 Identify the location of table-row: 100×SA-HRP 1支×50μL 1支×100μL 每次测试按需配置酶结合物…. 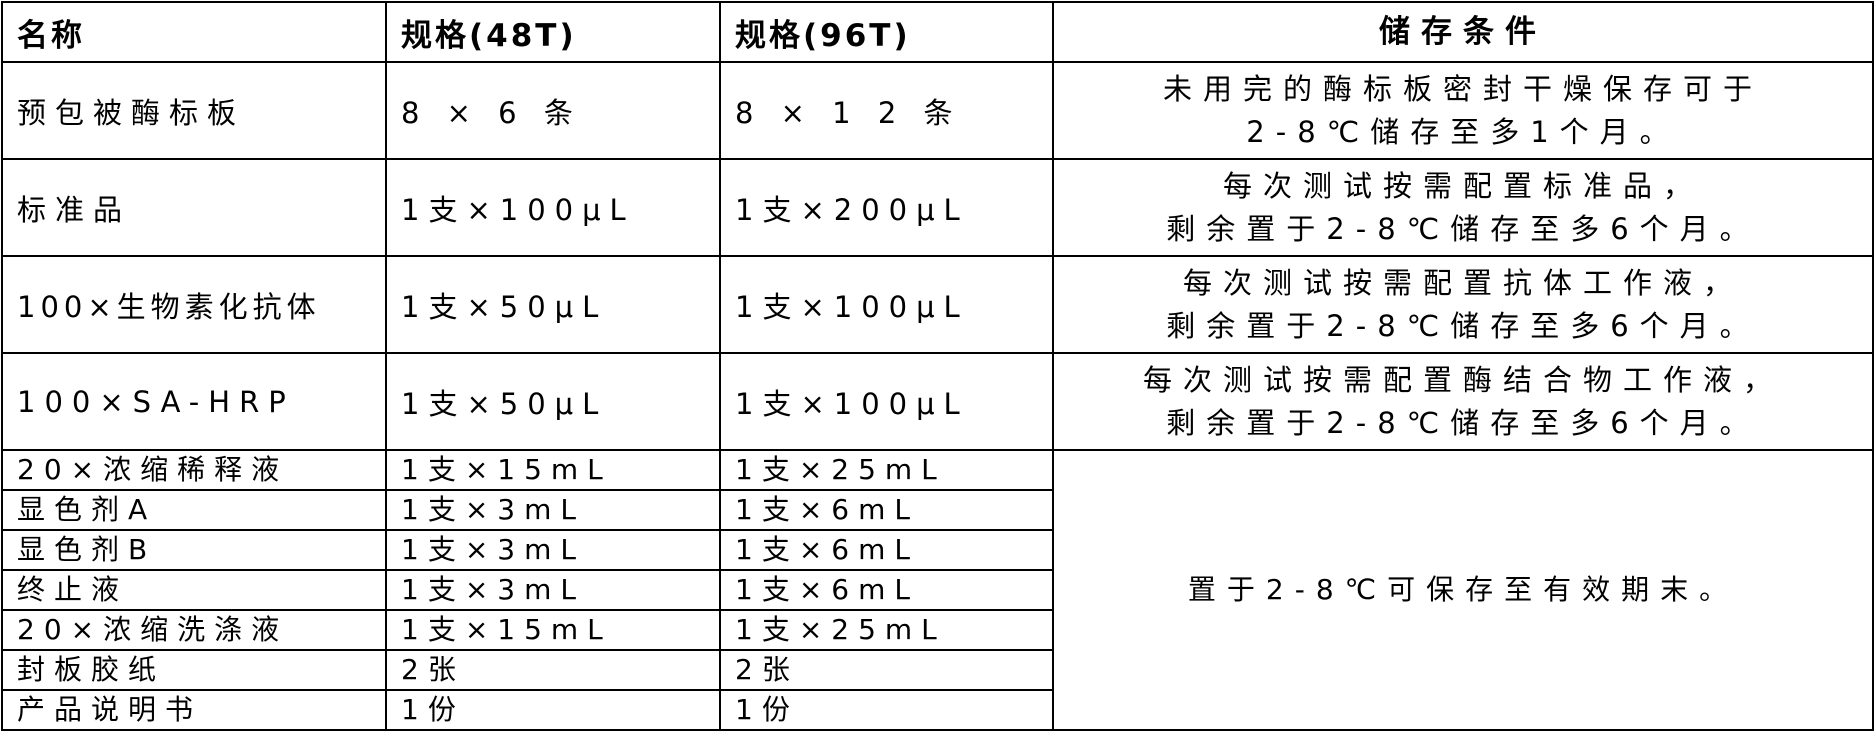
(937, 401).